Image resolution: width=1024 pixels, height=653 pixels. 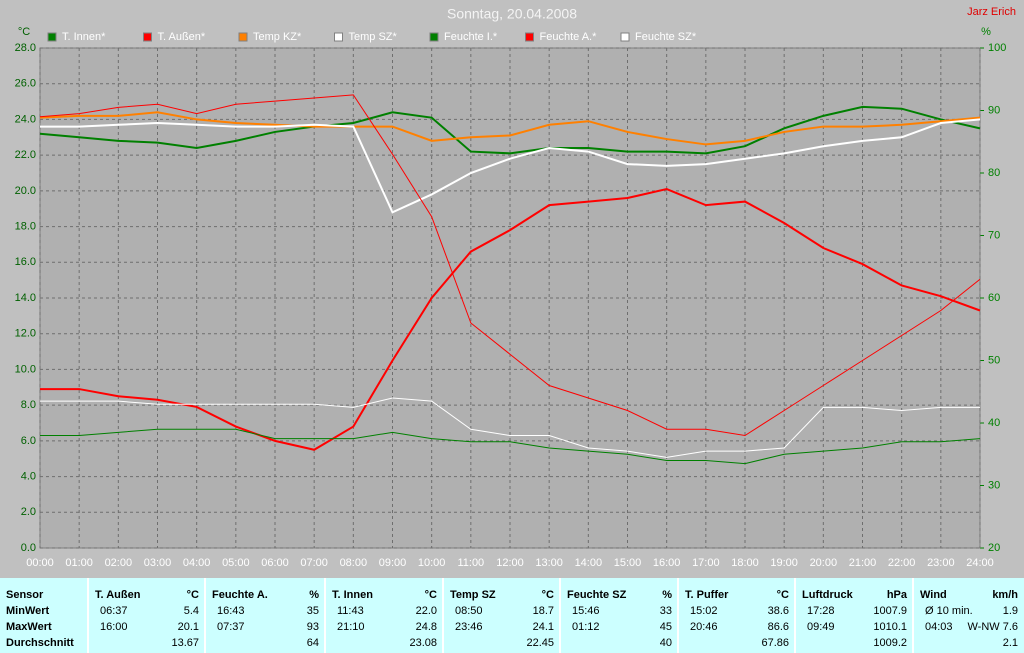 What do you see at coordinates (597, 595) in the screenshot?
I see `column-header: Feuchte SZ` at bounding box center [597, 595].